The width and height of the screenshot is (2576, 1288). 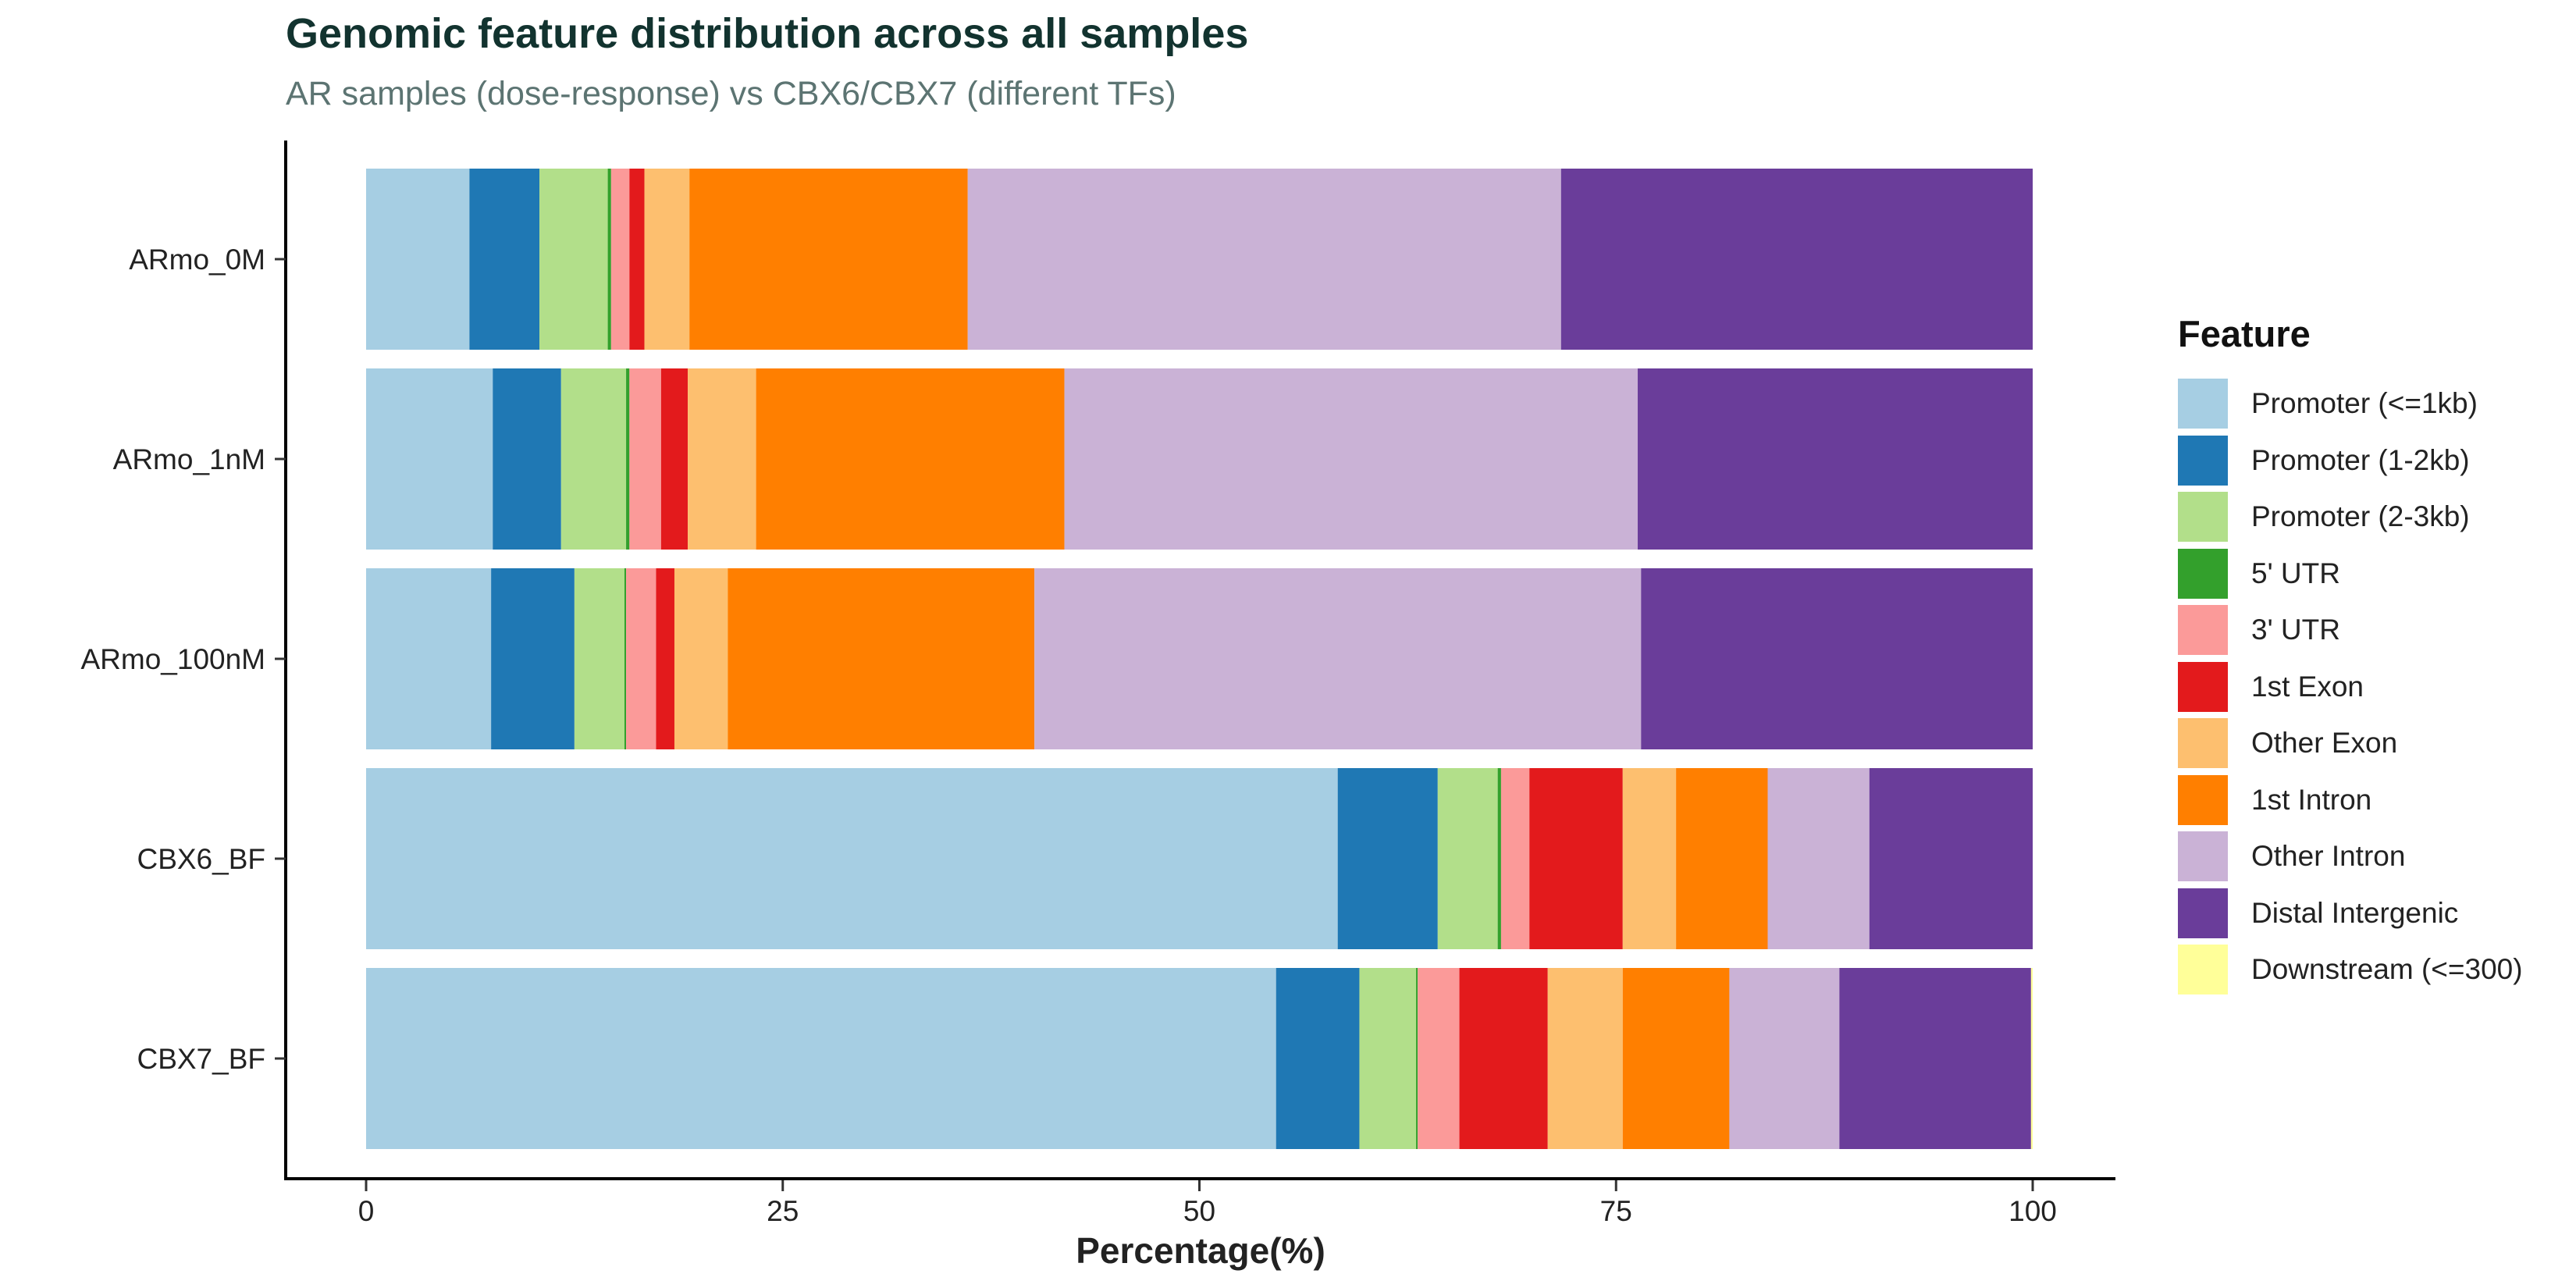 What do you see at coordinates (2328, 856) in the screenshot?
I see `legend-label: Other Intron` at bounding box center [2328, 856].